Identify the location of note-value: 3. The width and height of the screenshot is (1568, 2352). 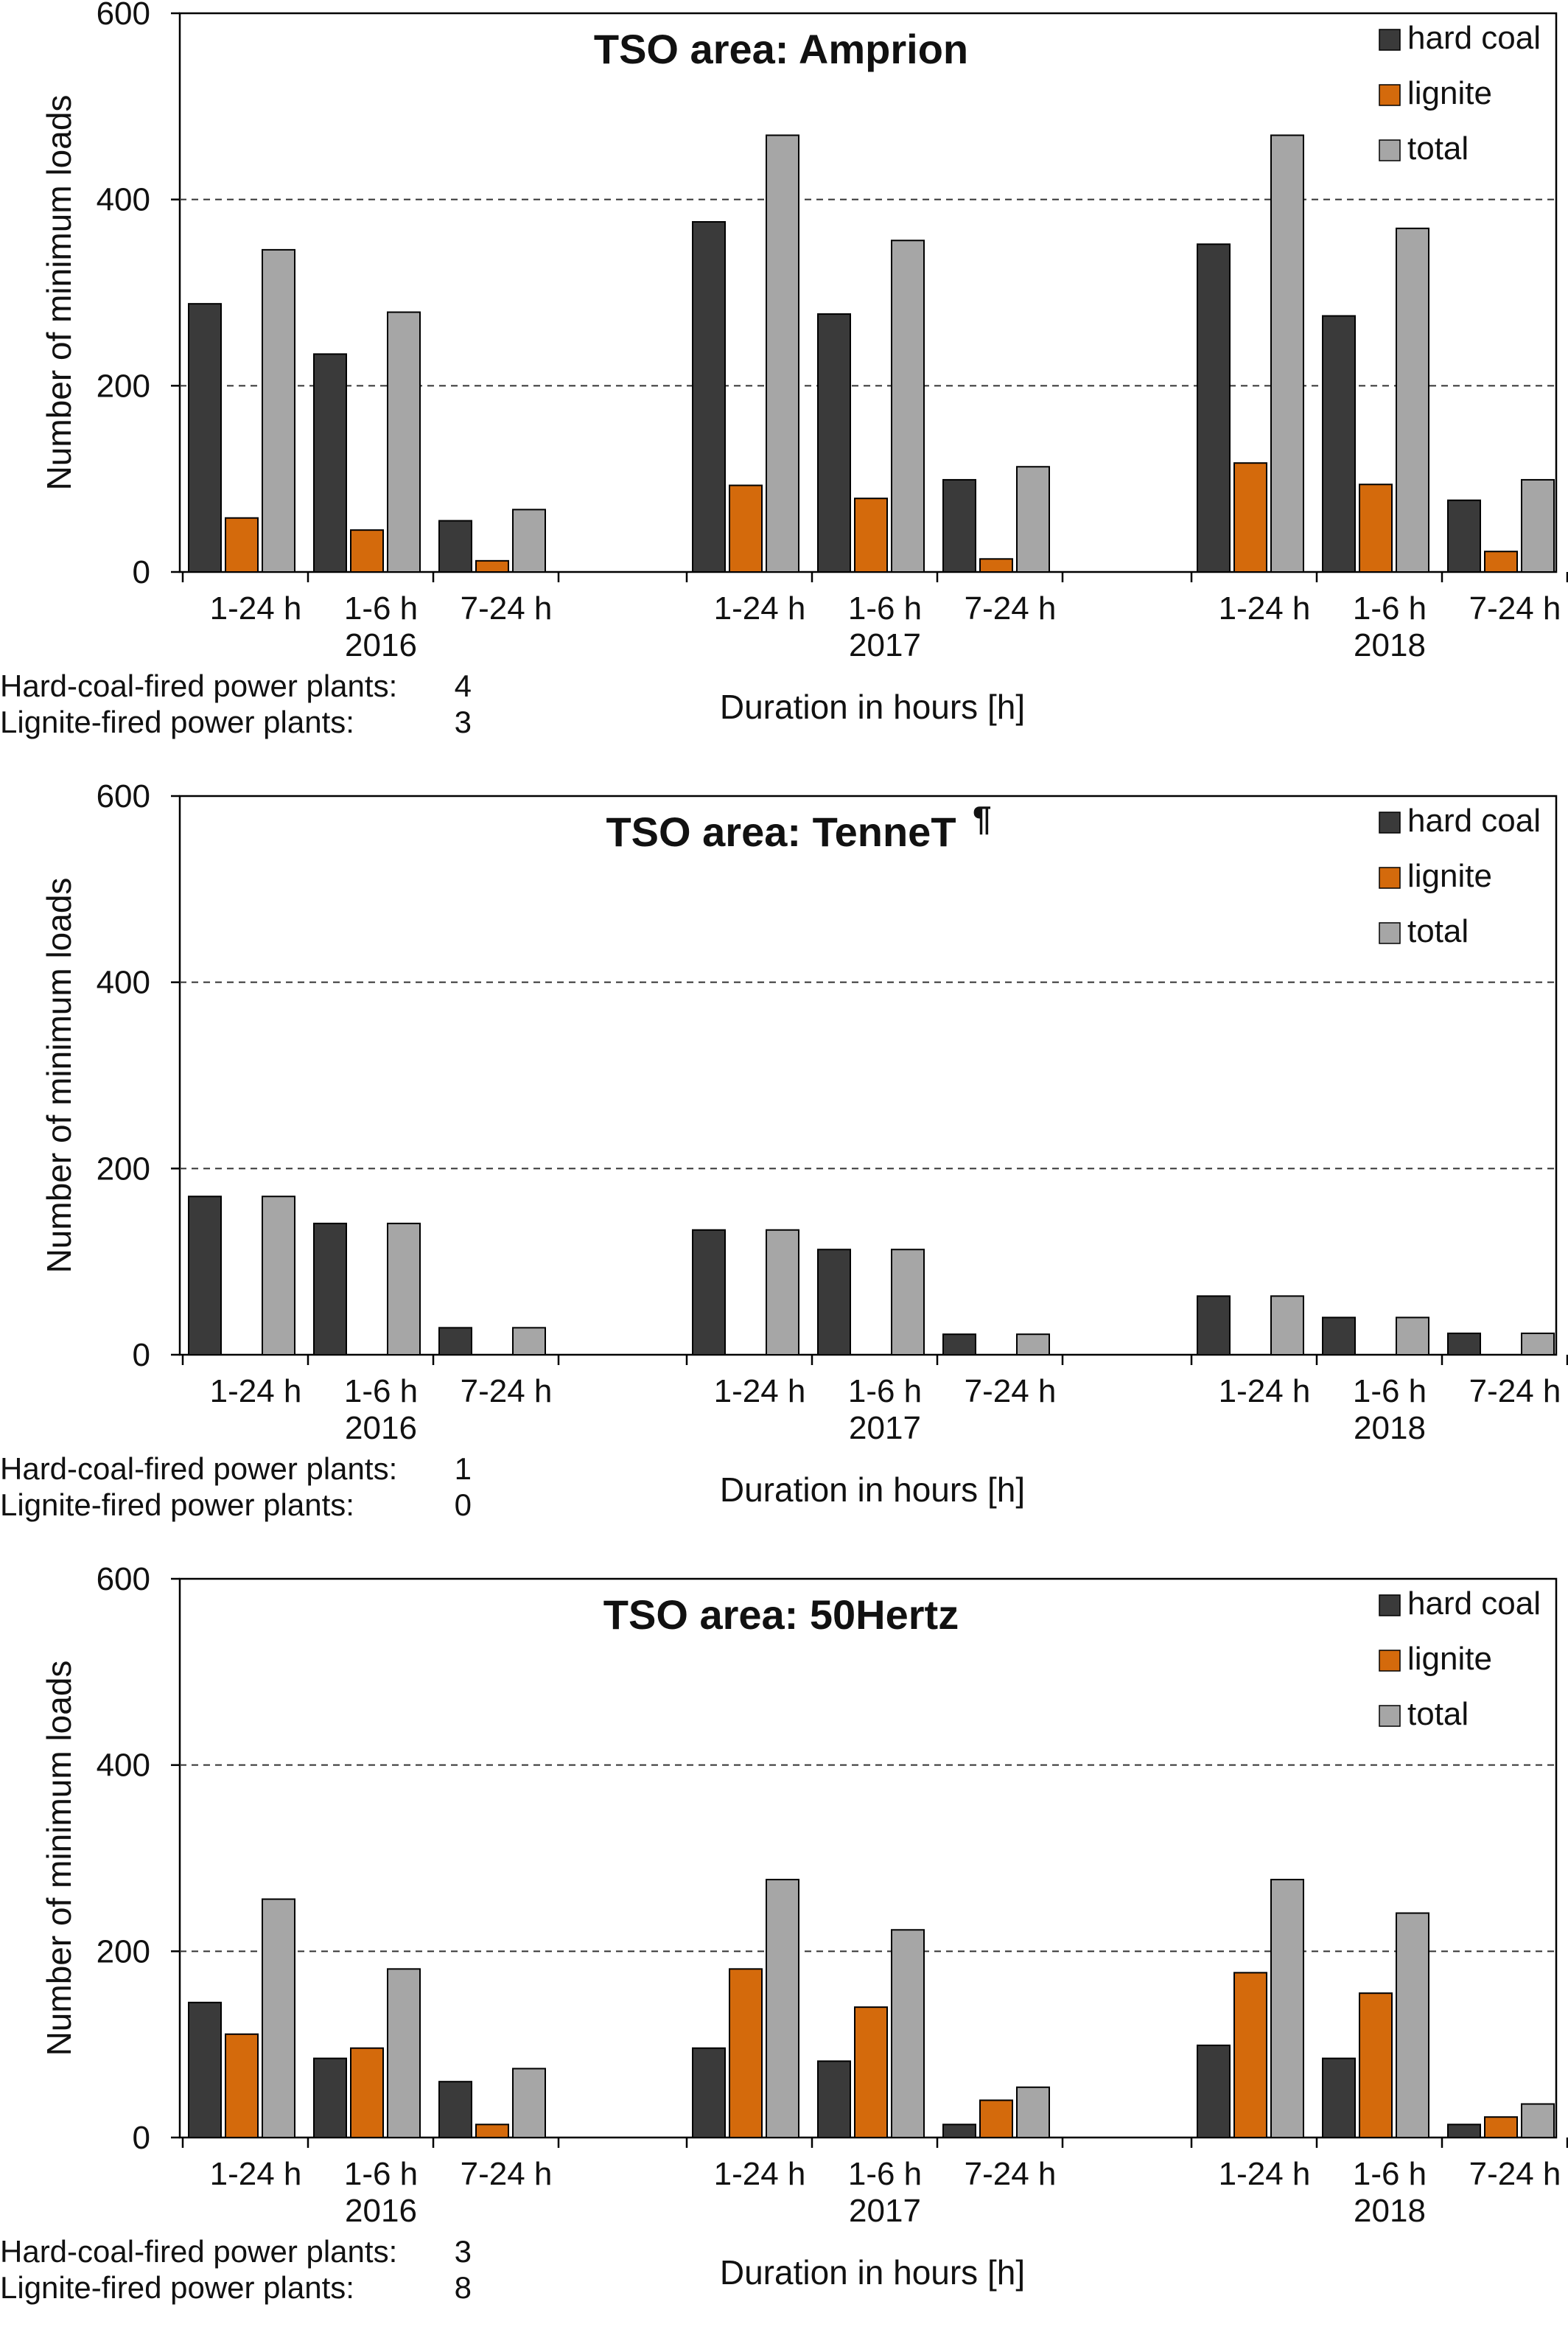
(463, 2251).